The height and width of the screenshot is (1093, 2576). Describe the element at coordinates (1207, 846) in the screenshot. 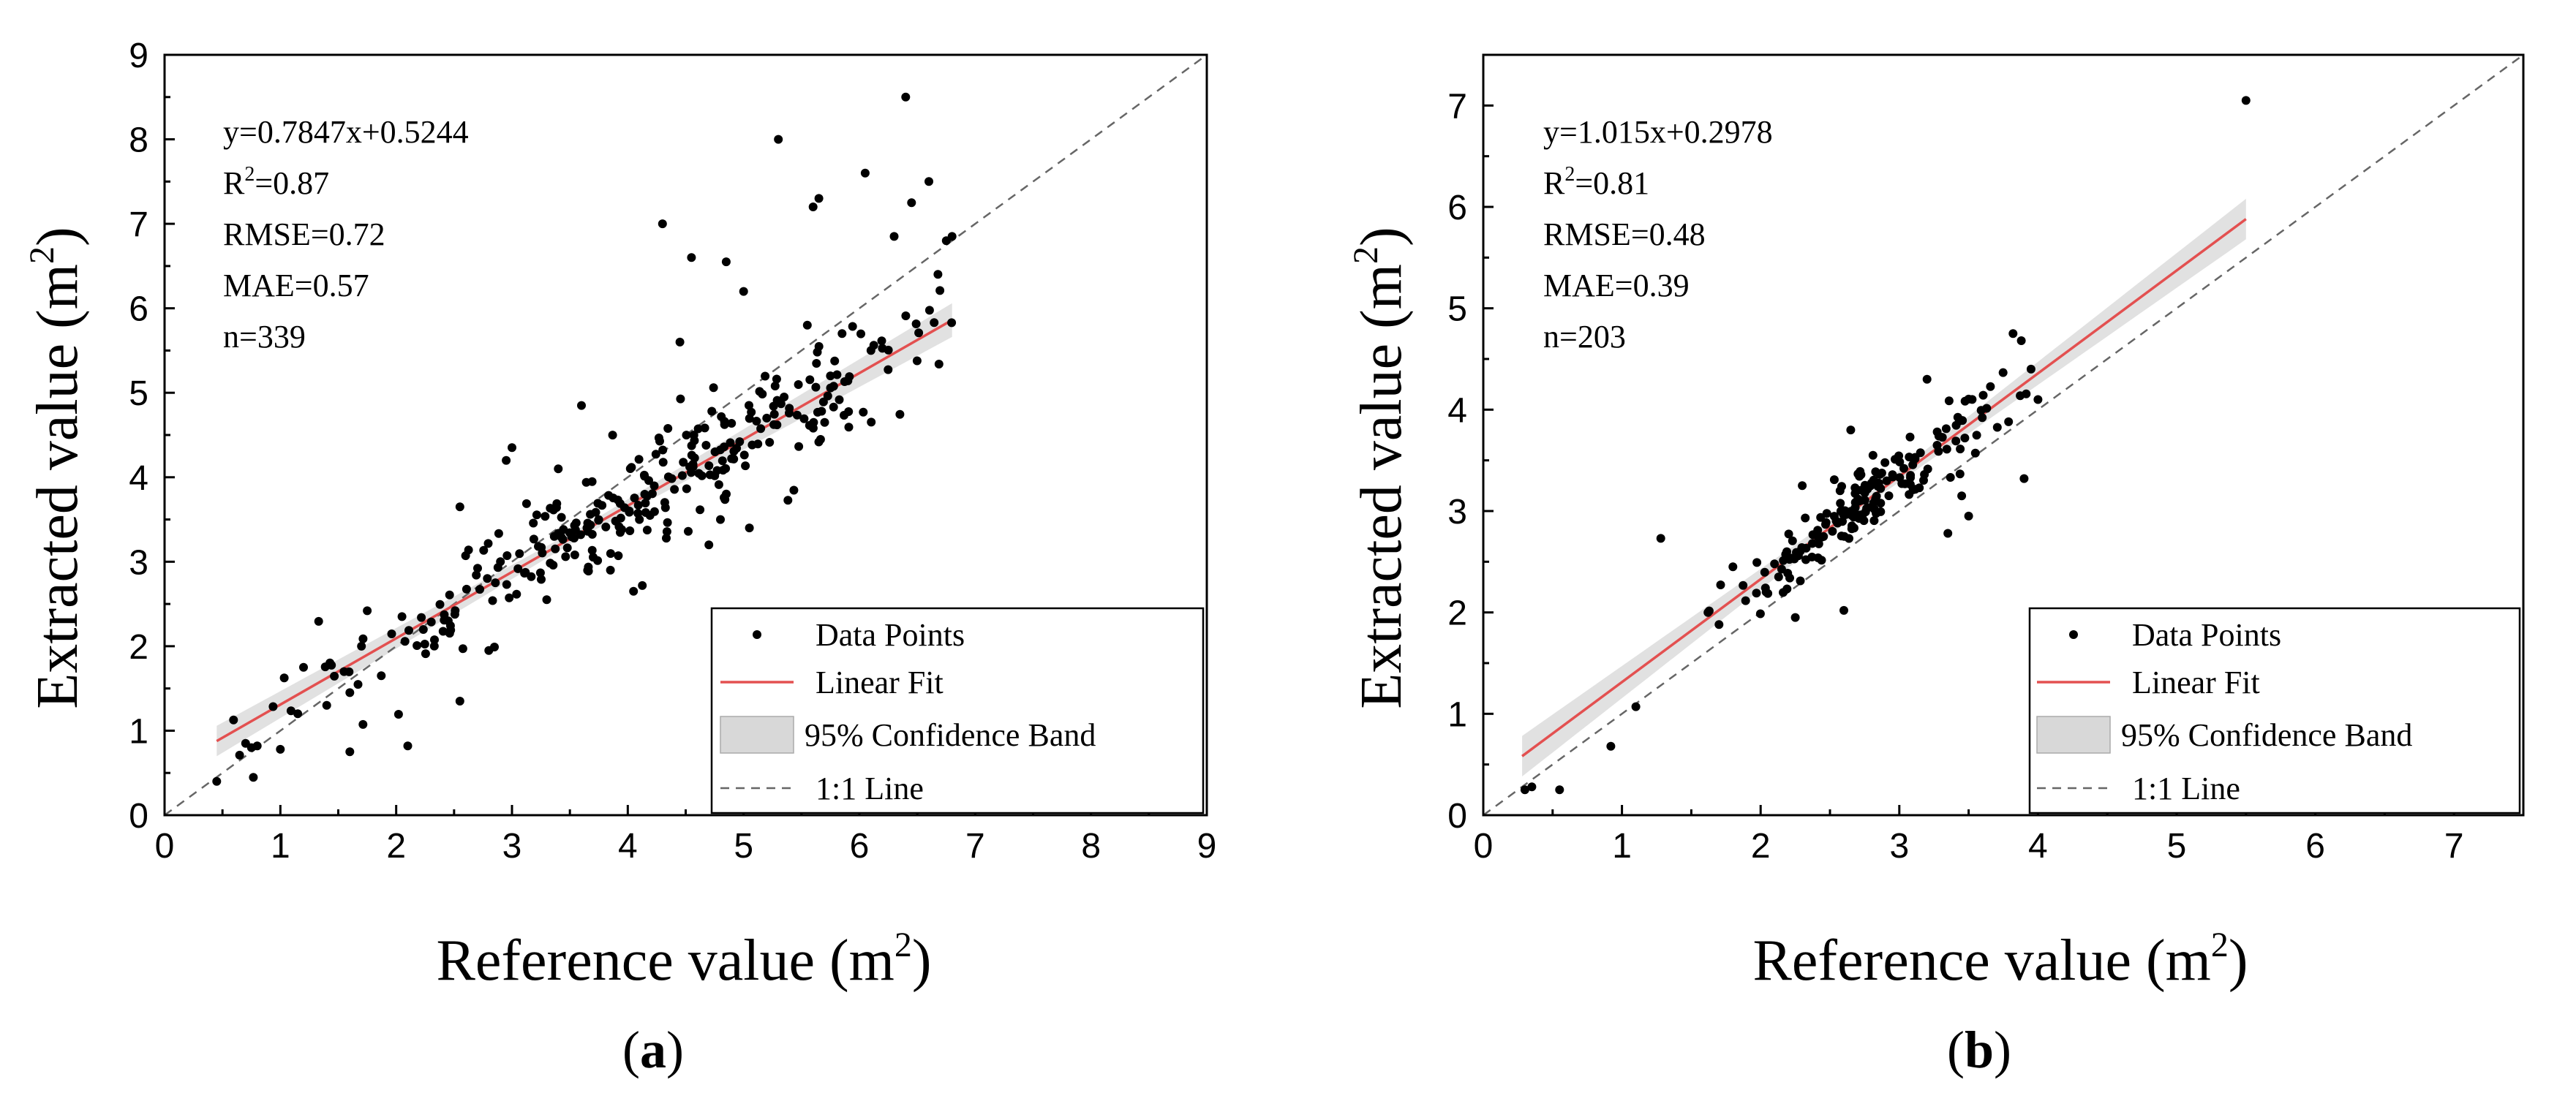

I see `x-tick-label: 9` at that location.